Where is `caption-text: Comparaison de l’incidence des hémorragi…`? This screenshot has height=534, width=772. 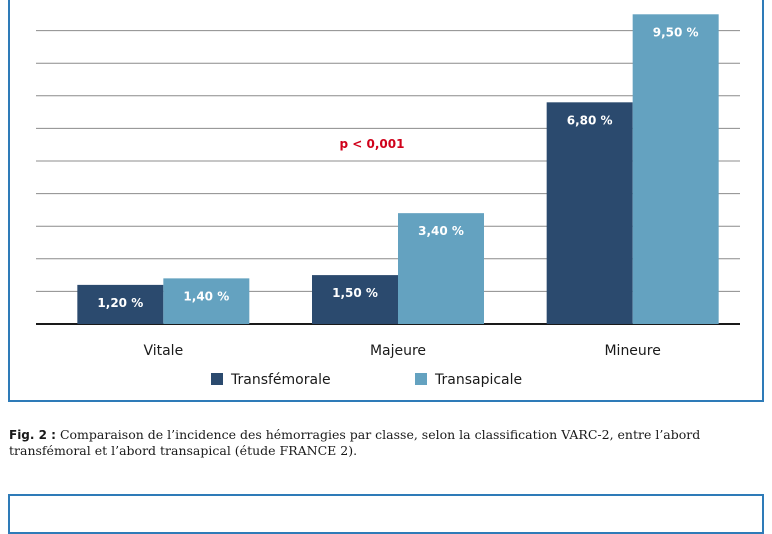 caption-text: Comparaison de l’incidence des hémorragi… is located at coordinates (355, 442).